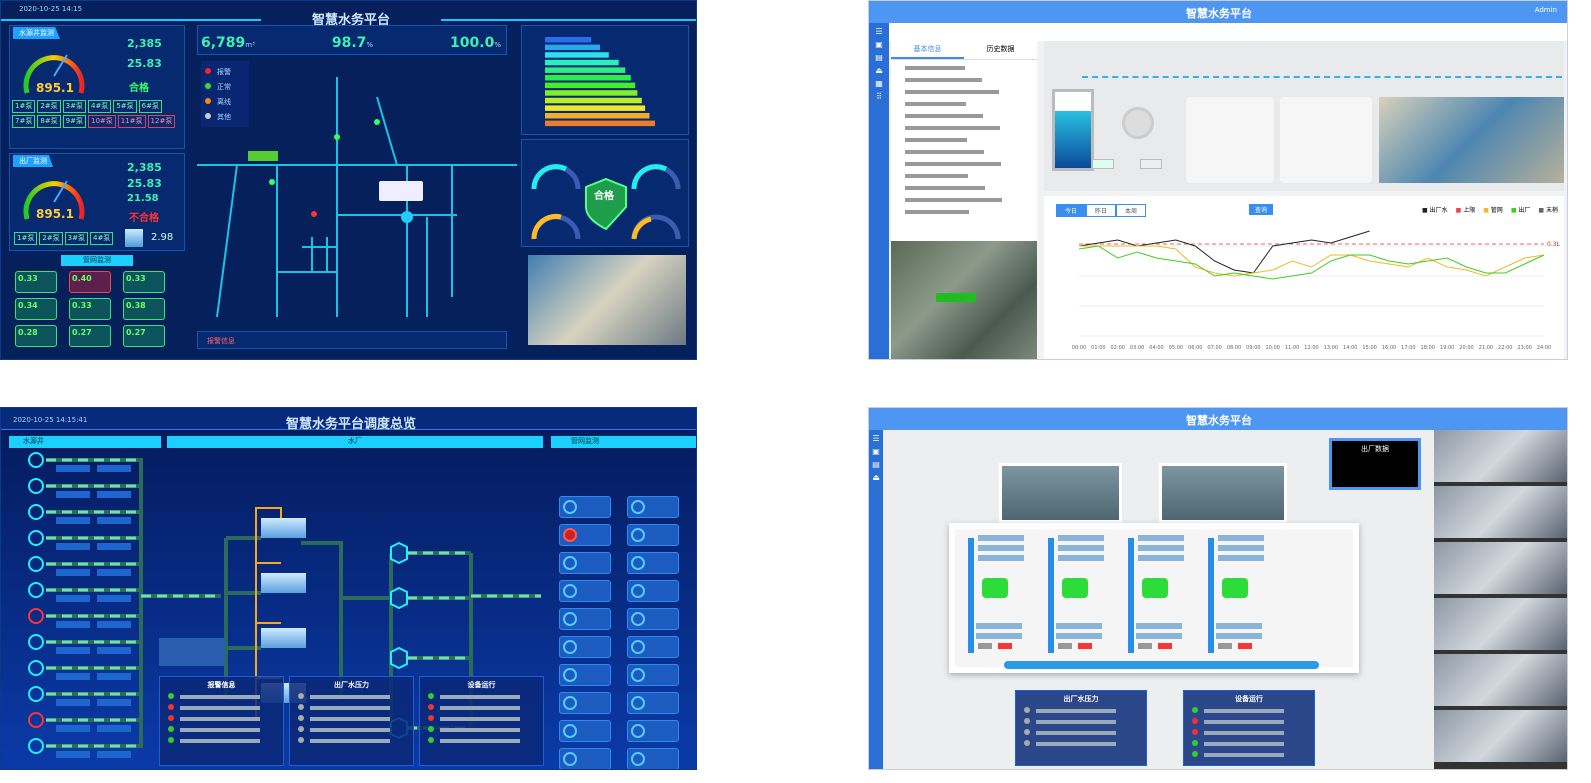 This screenshot has width=1591, height=783. What do you see at coordinates (131, 121) in the screenshot?
I see `pump-button: 11#泵` at bounding box center [131, 121].